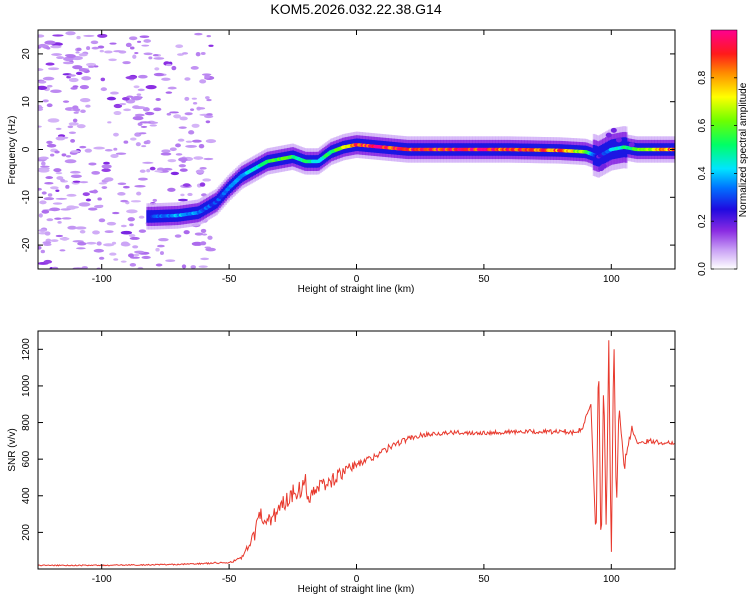  Describe the element at coordinates (608, 135) in the screenshot. I see `spike-blob` at that location.